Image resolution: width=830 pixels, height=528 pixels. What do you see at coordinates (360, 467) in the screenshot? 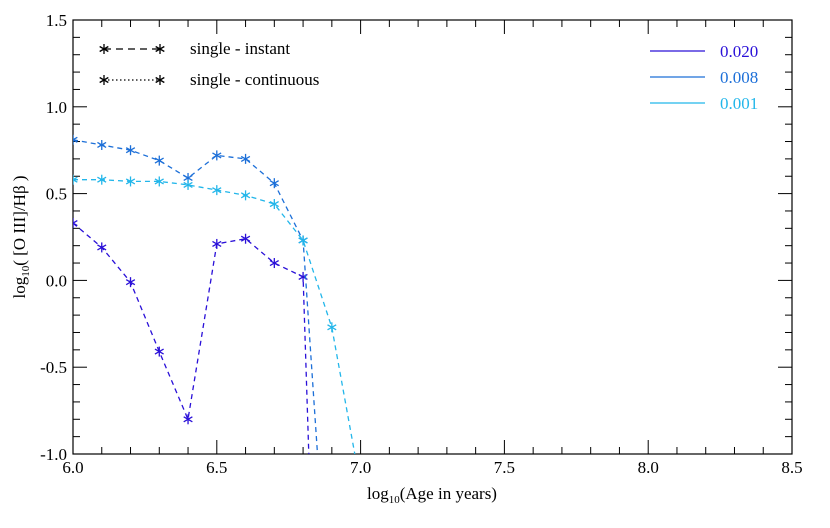
I see `x-tick-label: 7.0` at bounding box center [360, 467].